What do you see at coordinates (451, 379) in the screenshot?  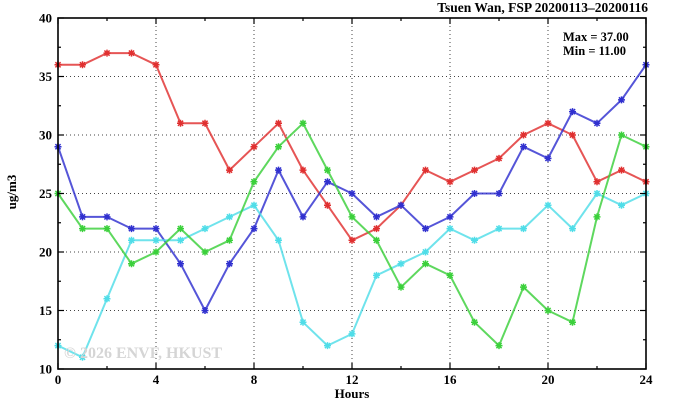 I see `x-tick-label: 16` at bounding box center [451, 379].